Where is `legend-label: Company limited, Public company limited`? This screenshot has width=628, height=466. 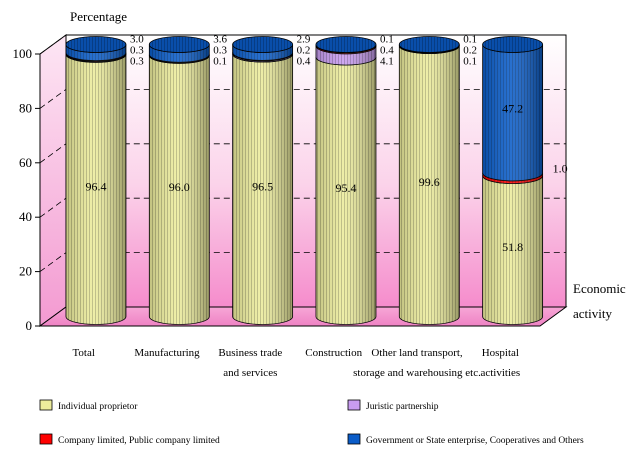 legend-label: Company limited, Public company limited is located at coordinates (139, 441).